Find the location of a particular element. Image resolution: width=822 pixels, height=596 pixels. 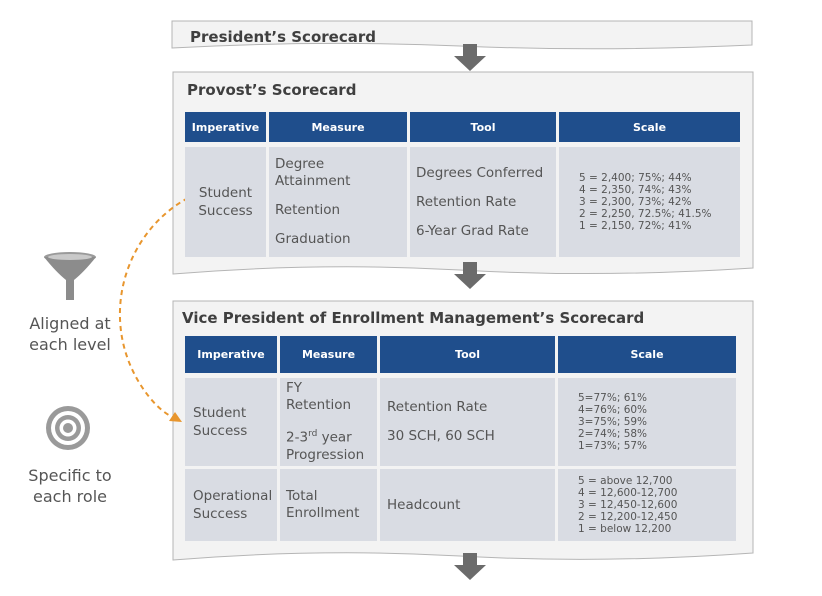

measure-cell: Total Enrollment is located at coordinates (328, 505).